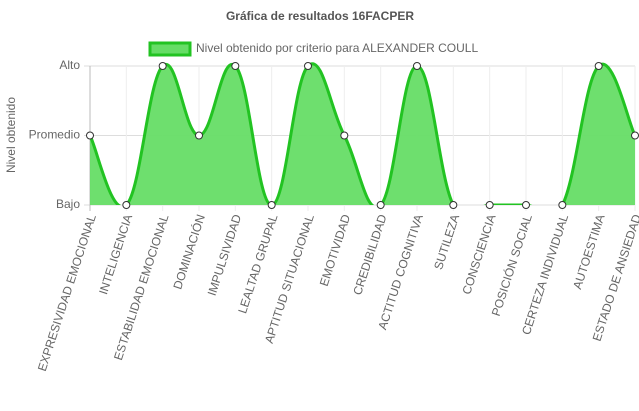 This screenshot has width=639, height=411. I want to click on x-tick-label: SUTILEZA, so click(446, 242).